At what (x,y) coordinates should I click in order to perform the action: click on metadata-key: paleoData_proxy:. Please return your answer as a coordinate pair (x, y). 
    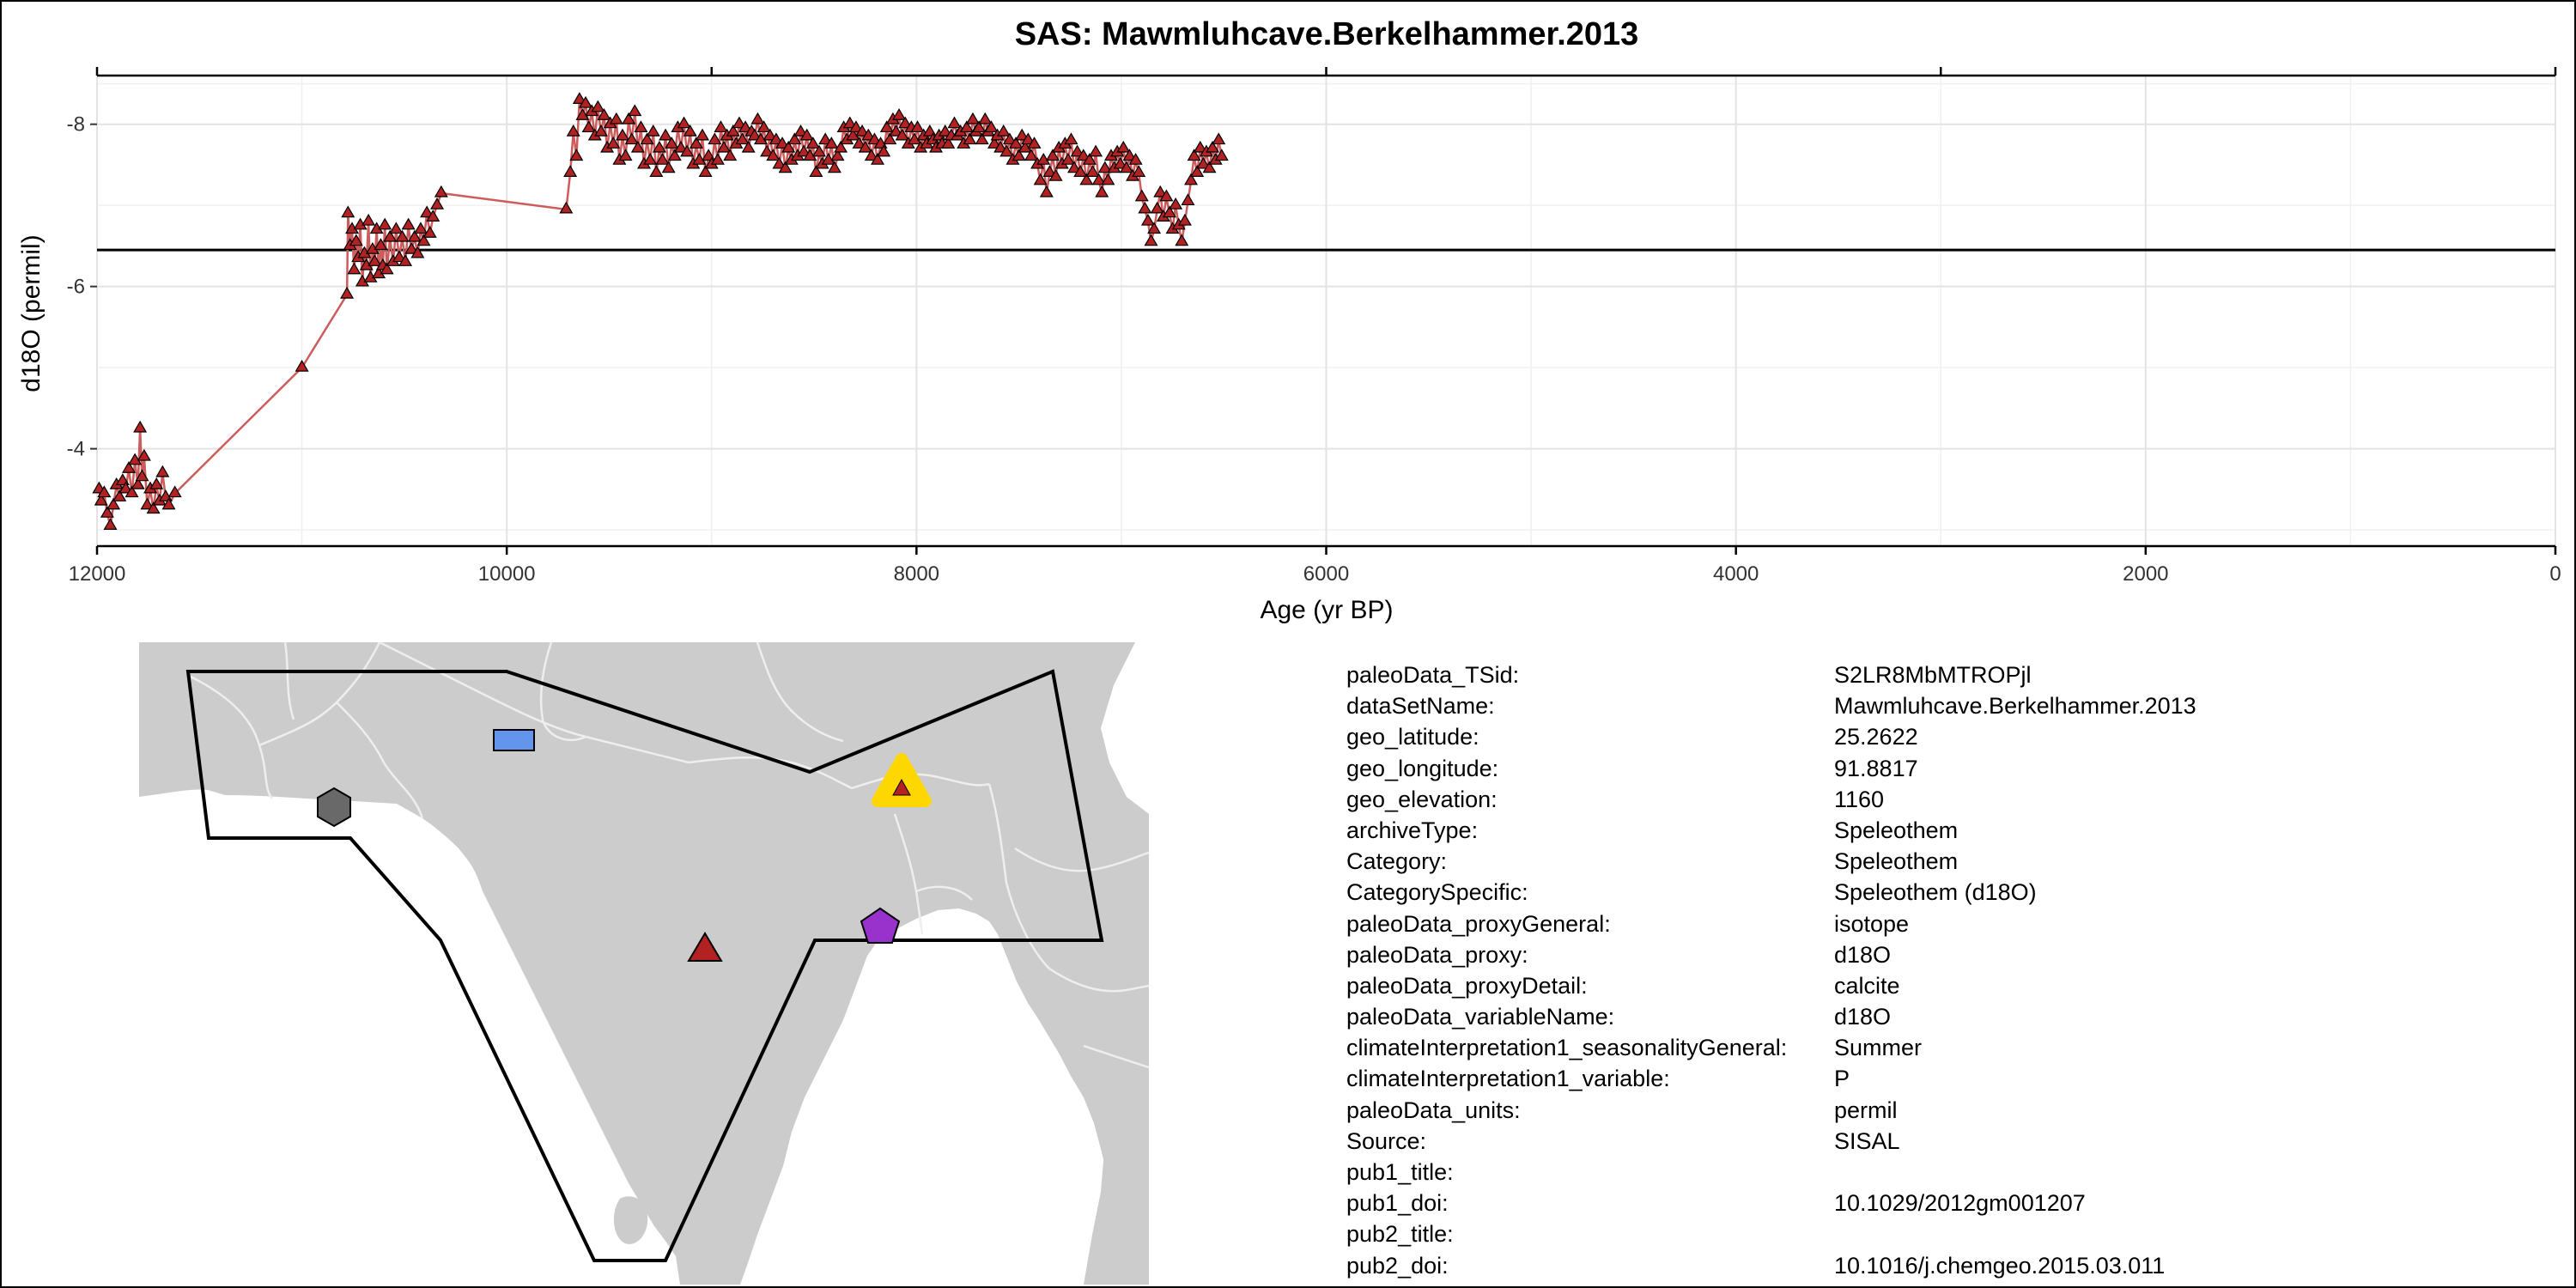
    Looking at the image, I should click on (1437, 954).